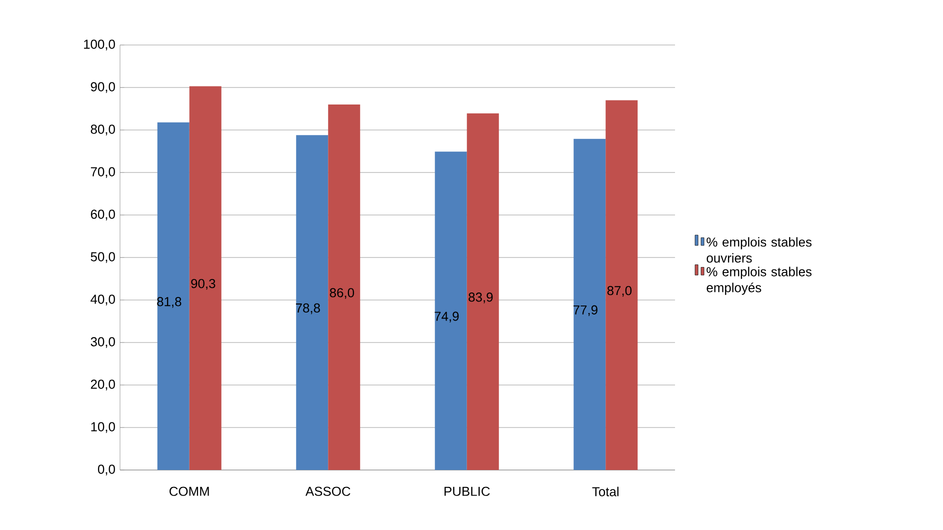  I want to click on y-tick-label: 100,0, so click(99, 45).